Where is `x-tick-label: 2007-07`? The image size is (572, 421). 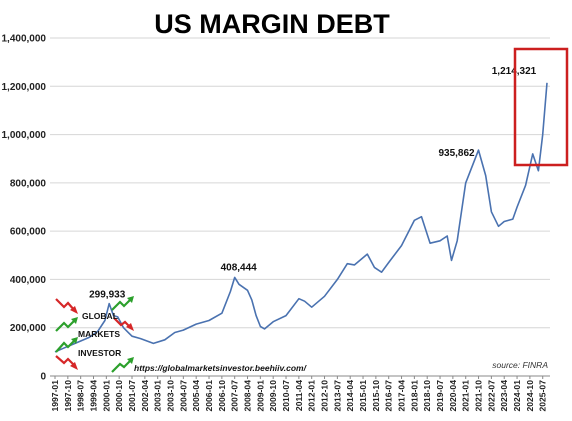 x-tick-label: 2007-07 is located at coordinates (235, 396).